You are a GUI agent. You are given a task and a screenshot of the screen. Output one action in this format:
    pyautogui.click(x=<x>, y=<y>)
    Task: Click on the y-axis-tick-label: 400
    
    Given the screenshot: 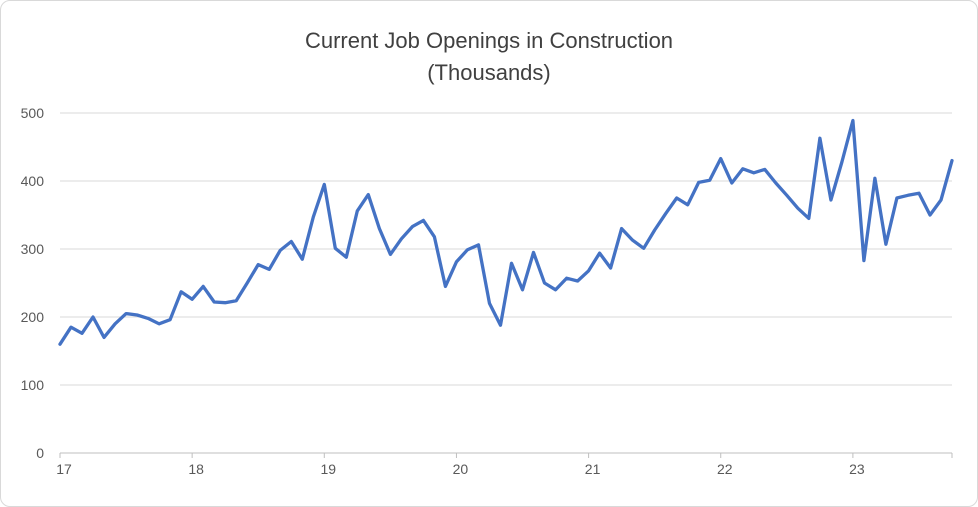 What is the action you would take?
    pyautogui.click(x=33, y=181)
    